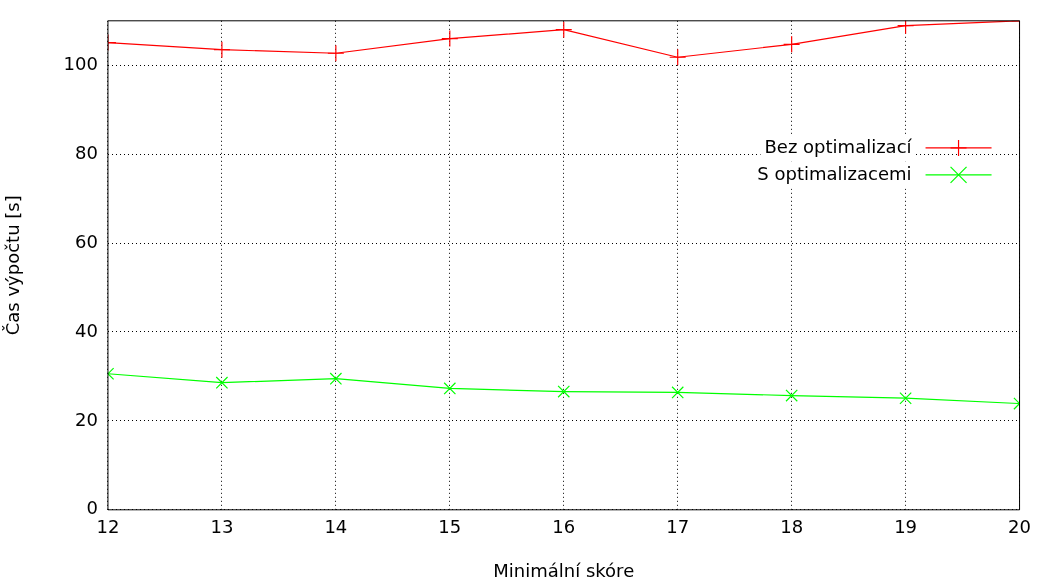 This screenshot has width=1039, height=587. Describe the element at coordinates (564, 527) in the screenshot. I see `x-tick-label: 16` at that location.